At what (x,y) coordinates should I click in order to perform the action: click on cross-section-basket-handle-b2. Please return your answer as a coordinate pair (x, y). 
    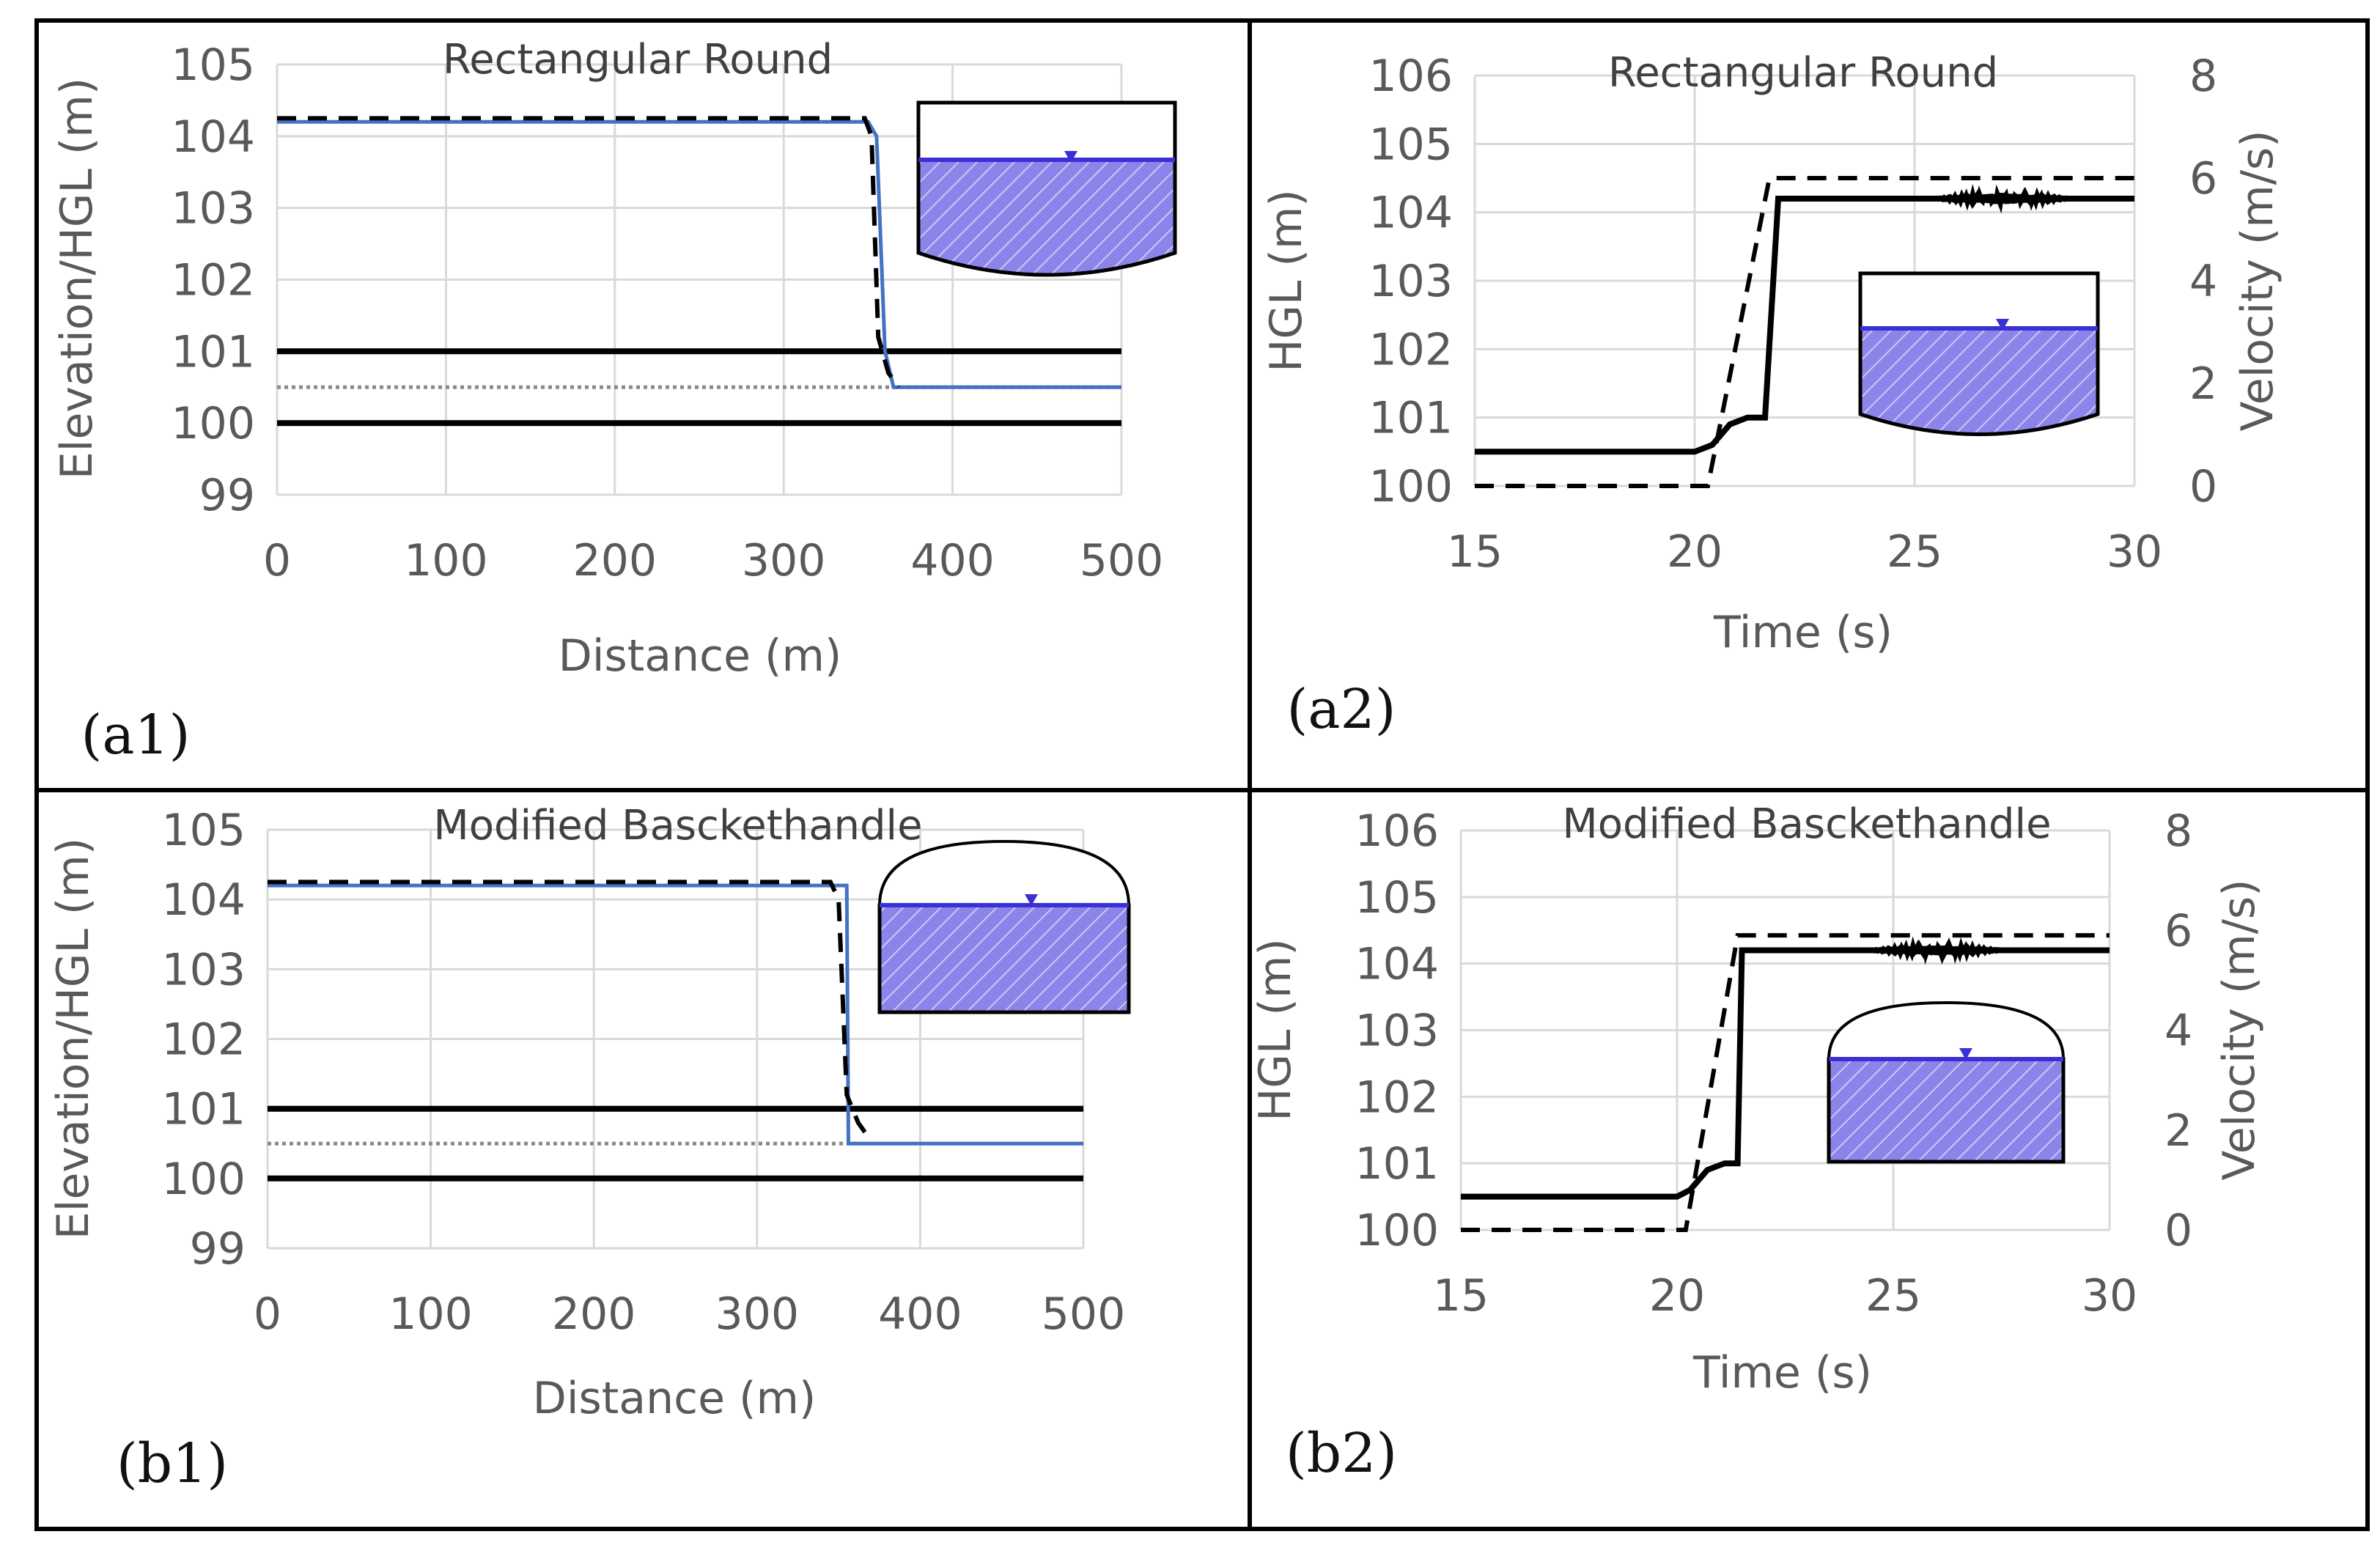
    Looking at the image, I should click on (1946, 1082).